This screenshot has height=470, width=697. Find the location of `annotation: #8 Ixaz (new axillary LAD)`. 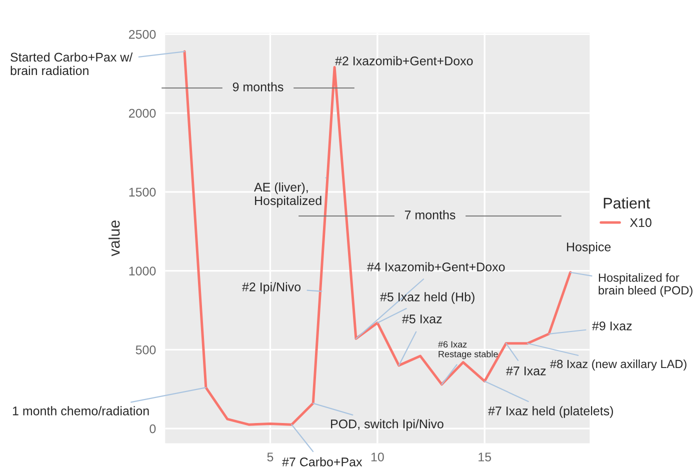

annotation: #8 Ixaz (new axillary LAD) is located at coordinates (618, 365).